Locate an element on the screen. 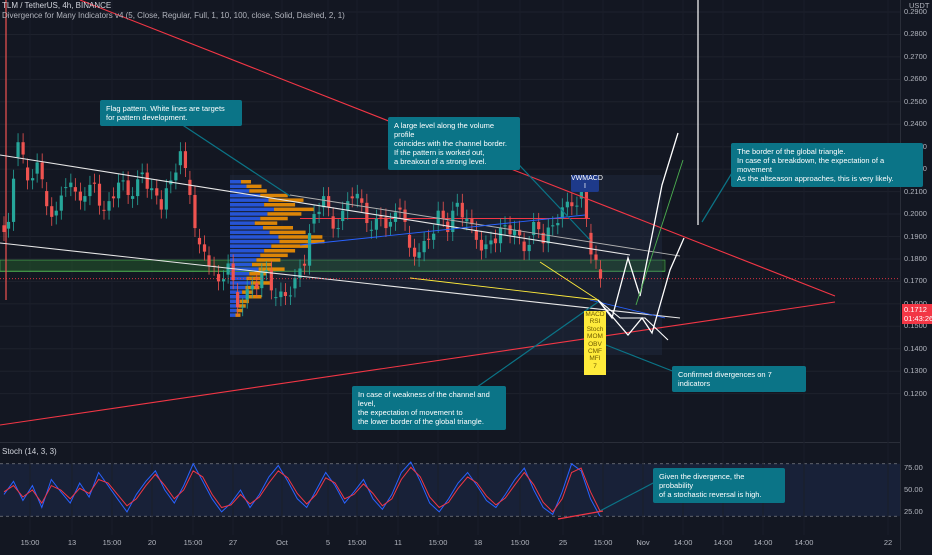  price-tick-label: 0.2100 is located at coordinates (915, 191).